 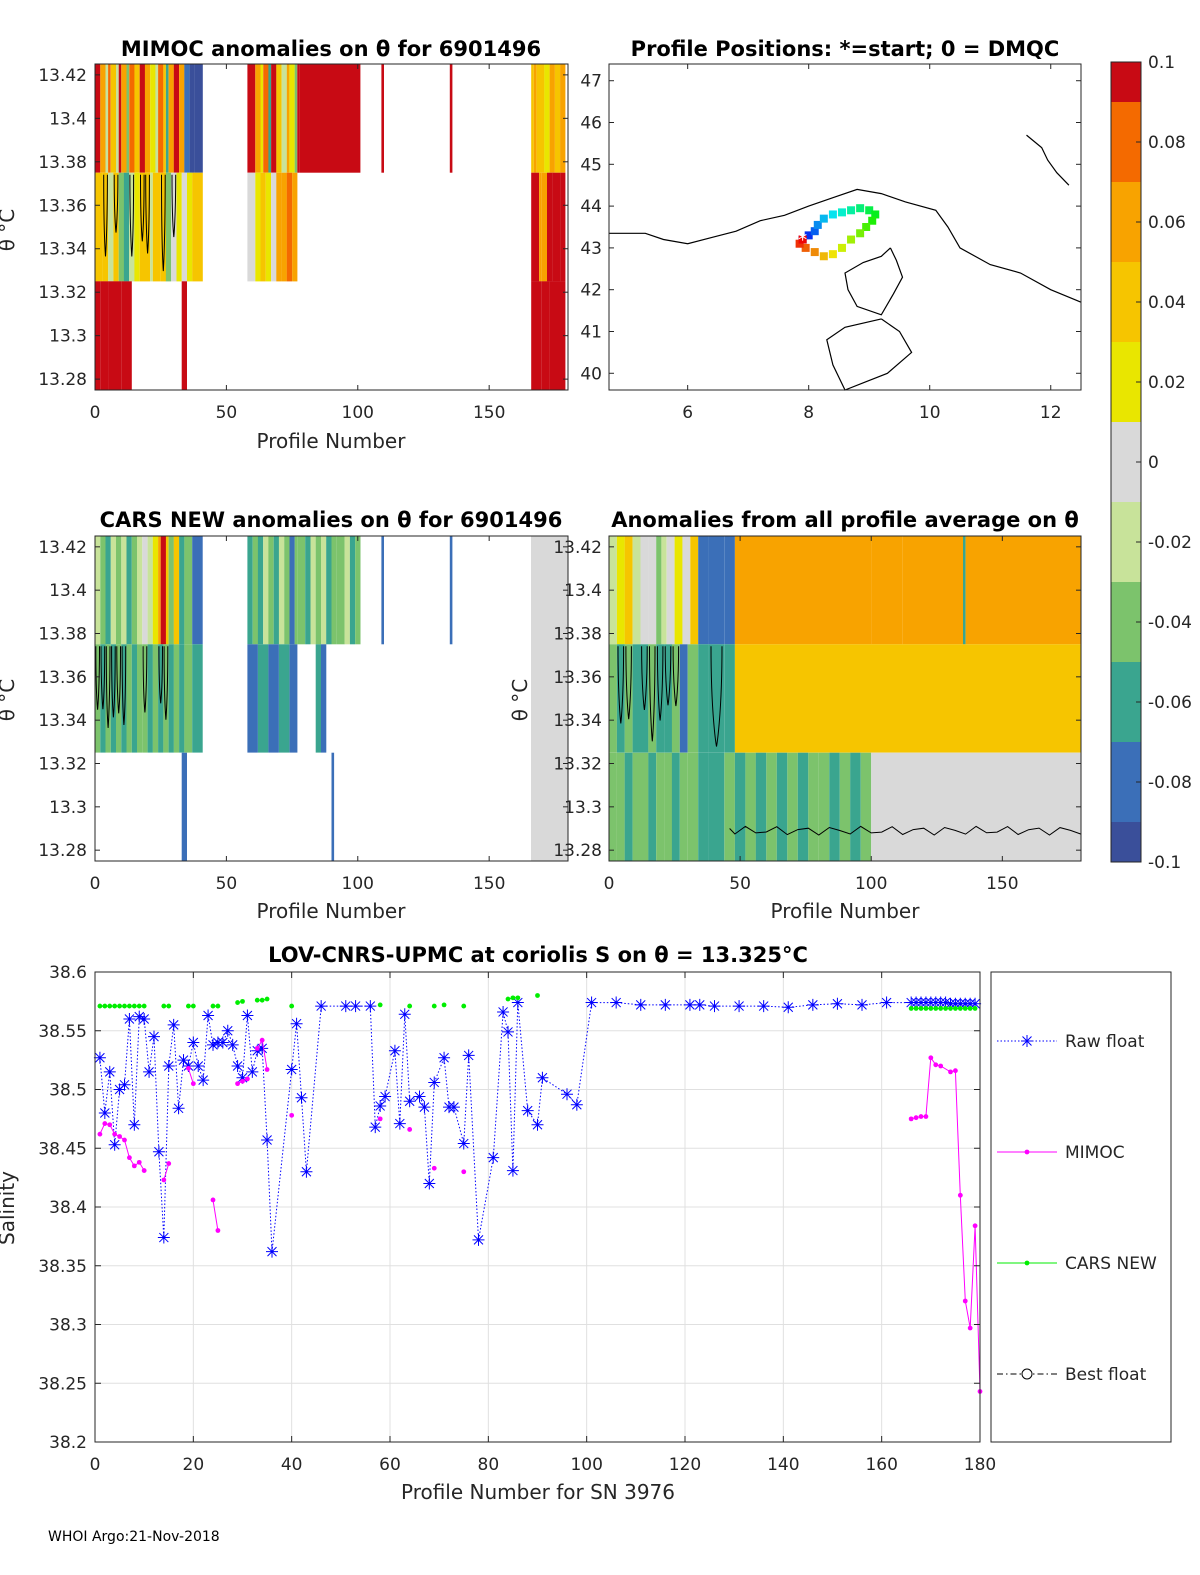 I want to click on footer-credit: WHOI Argo:21-Nov-2018, so click(x=134, y=1537).